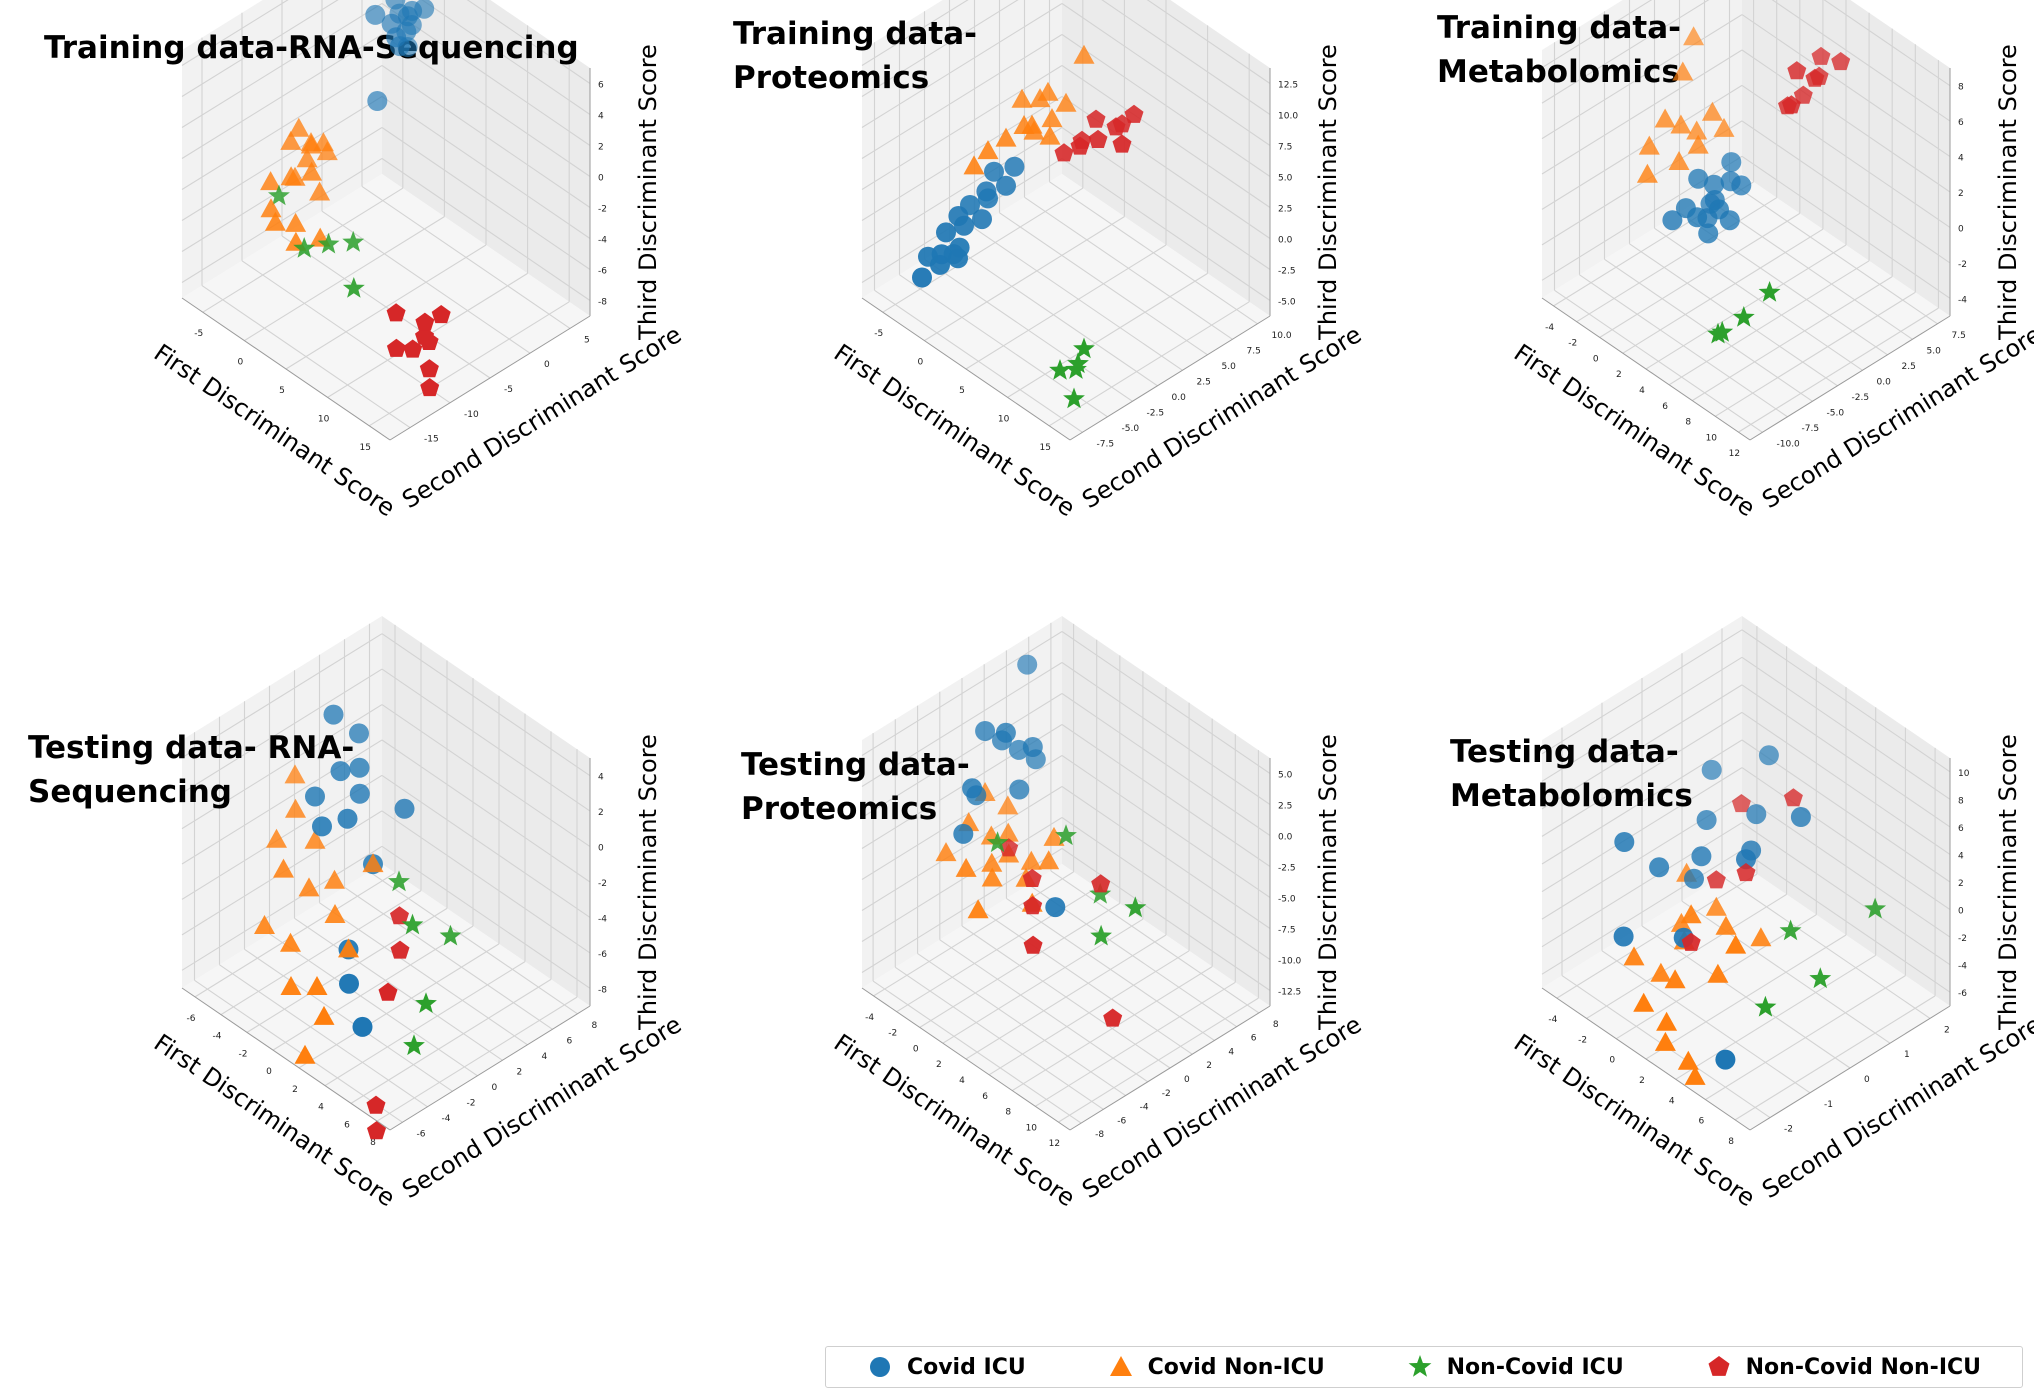  What do you see at coordinates (282, 391) in the screenshot?
I see `x-tick-label: 5` at bounding box center [282, 391].